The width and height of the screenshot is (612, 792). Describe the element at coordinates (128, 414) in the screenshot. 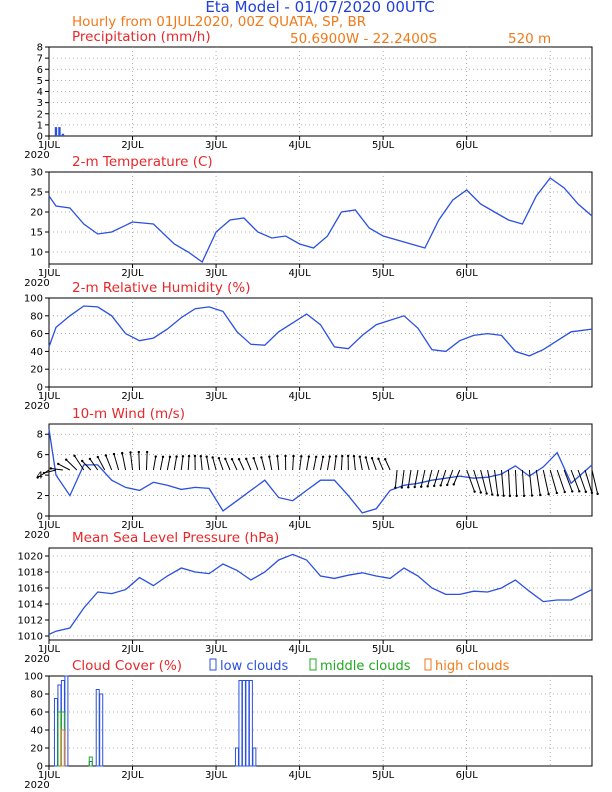

I see `panel-title: 10-m Wind (m/s)` at that location.